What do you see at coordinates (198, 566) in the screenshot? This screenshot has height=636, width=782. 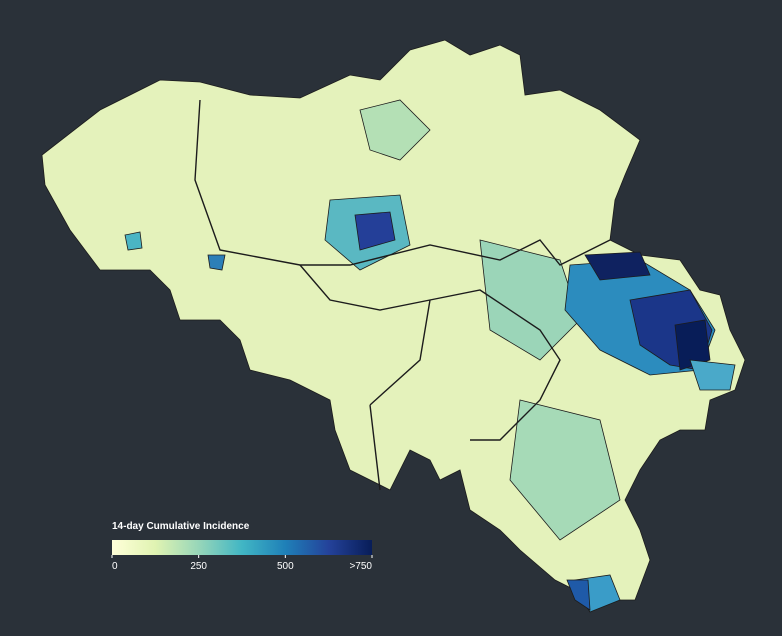 I see `tick-label: 250` at bounding box center [198, 566].